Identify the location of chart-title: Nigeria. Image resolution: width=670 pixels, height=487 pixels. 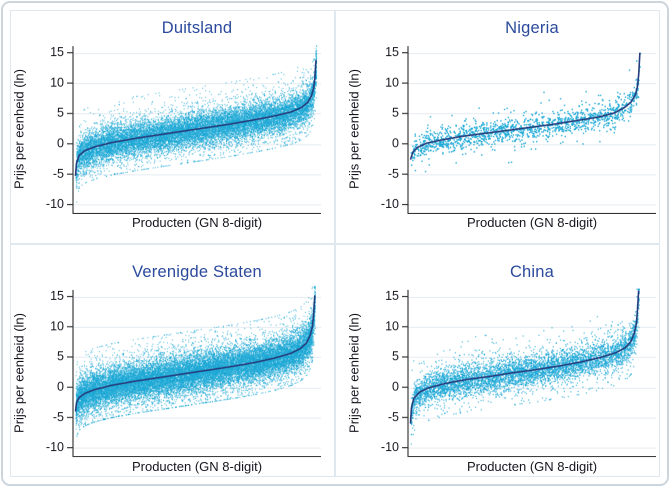
(532, 28).